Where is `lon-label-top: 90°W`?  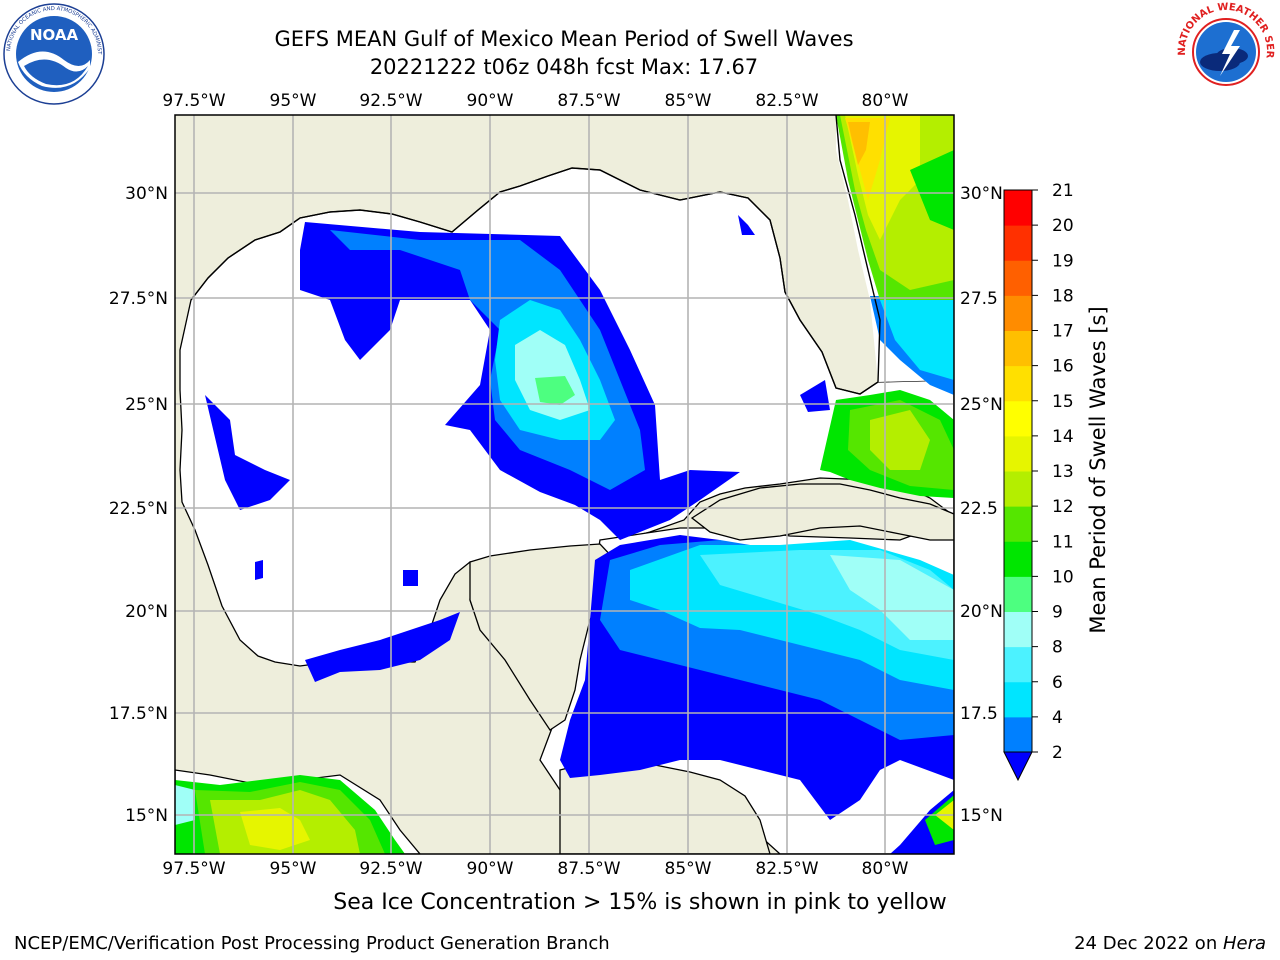 lon-label-top: 90°W is located at coordinates (490, 101).